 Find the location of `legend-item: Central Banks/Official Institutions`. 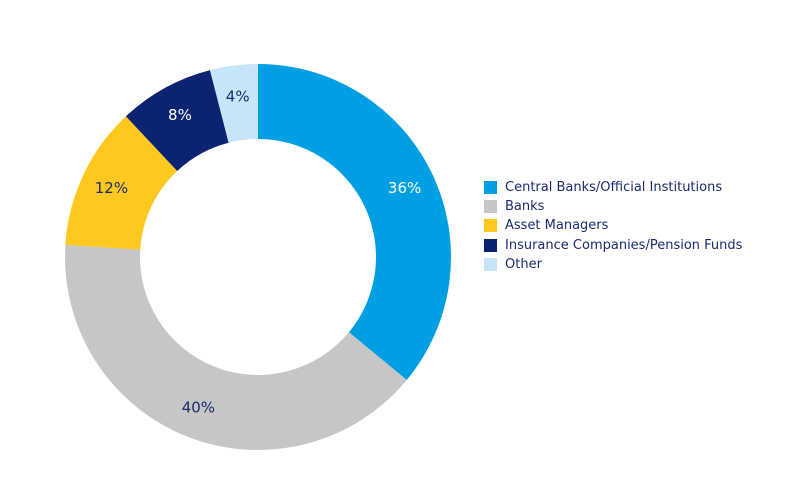

legend-item: Central Banks/Official Institutions is located at coordinates (613, 187).